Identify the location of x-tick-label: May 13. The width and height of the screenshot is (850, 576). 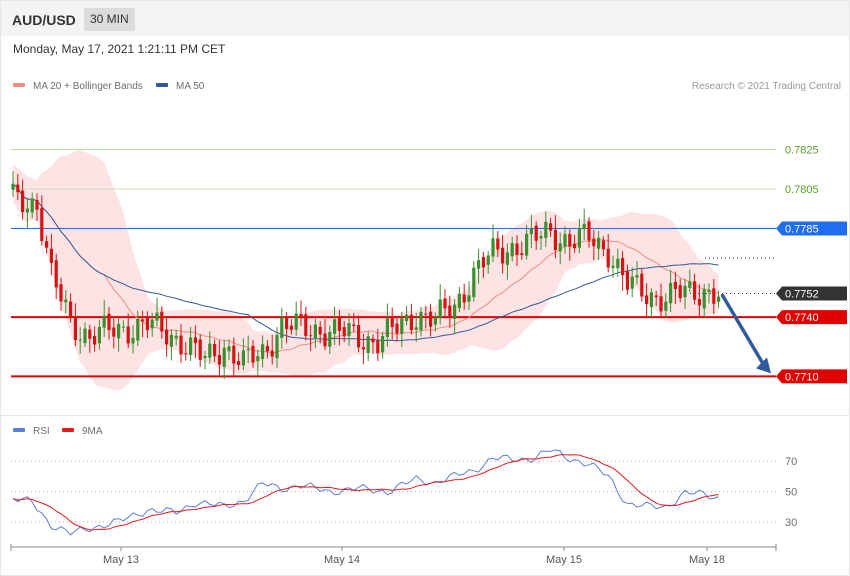
(121, 560).